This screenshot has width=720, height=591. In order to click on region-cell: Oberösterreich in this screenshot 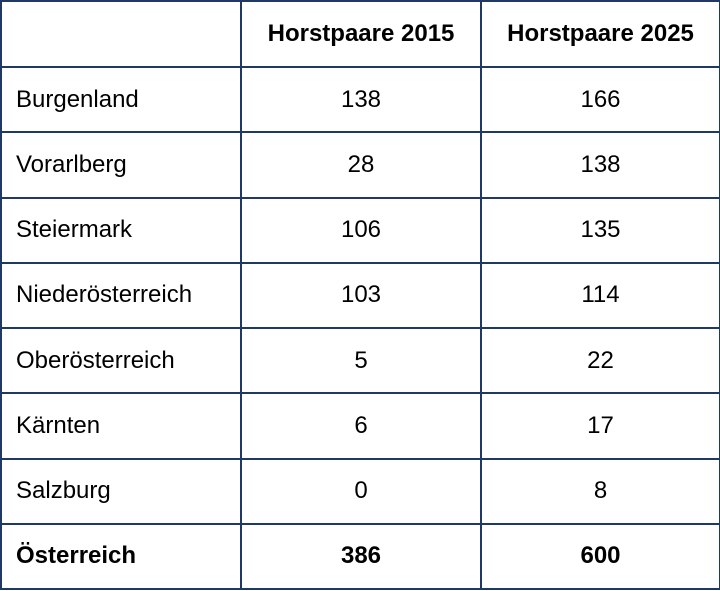, I will do `click(121, 360)`.